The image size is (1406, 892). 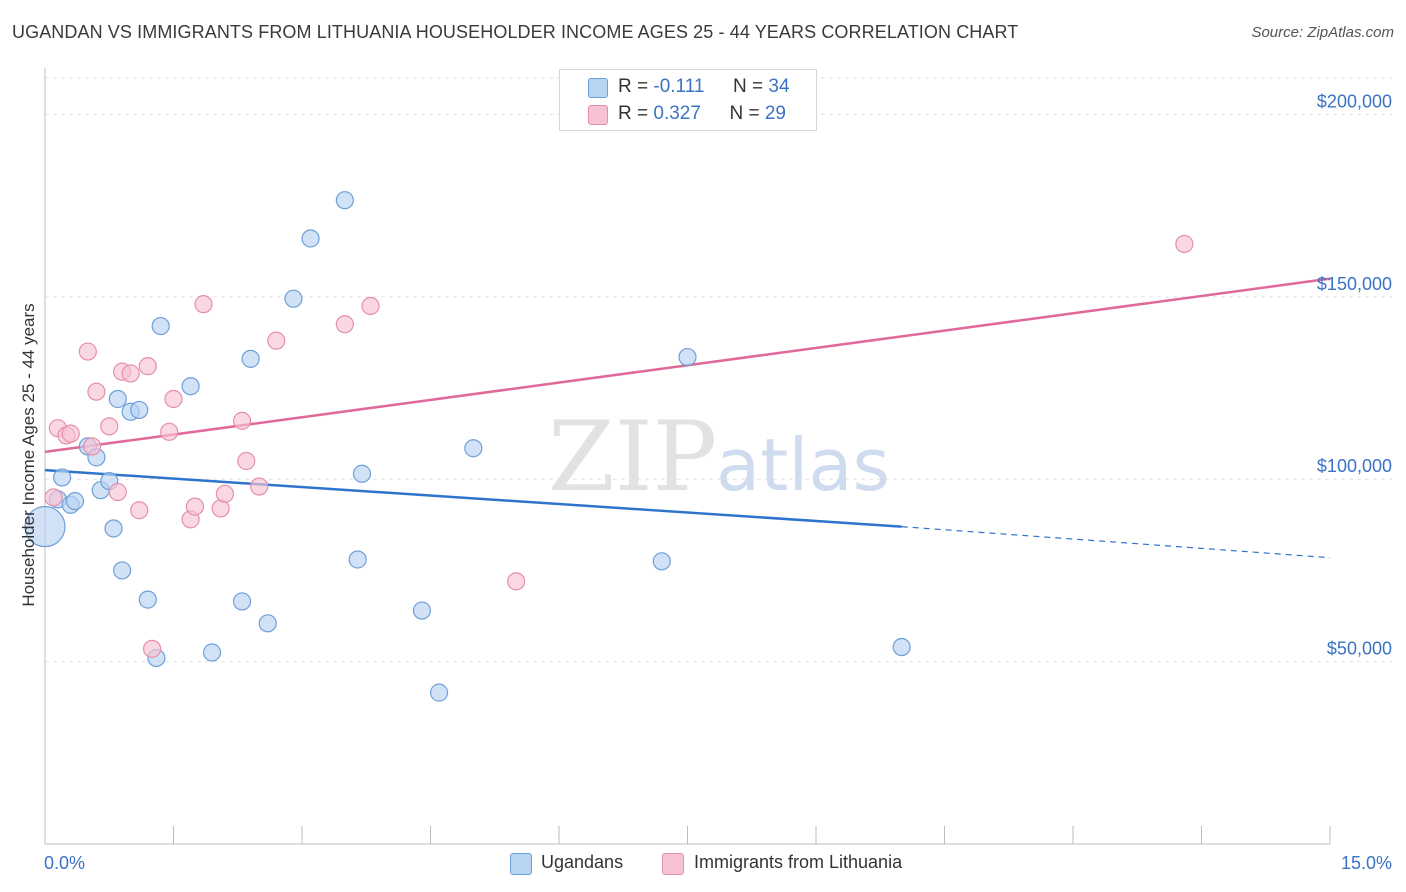 I want to click on legend-row-ugandans: R = -0.111 N = 34, so click(x=704, y=87).